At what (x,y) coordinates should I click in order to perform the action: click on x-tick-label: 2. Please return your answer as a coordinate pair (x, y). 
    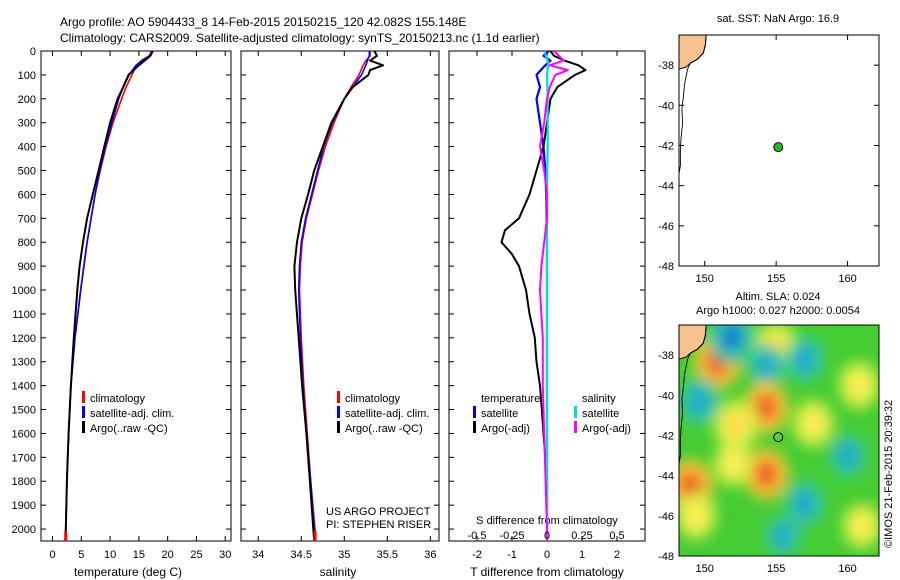
    Looking at the image, I should click on (617, 555).